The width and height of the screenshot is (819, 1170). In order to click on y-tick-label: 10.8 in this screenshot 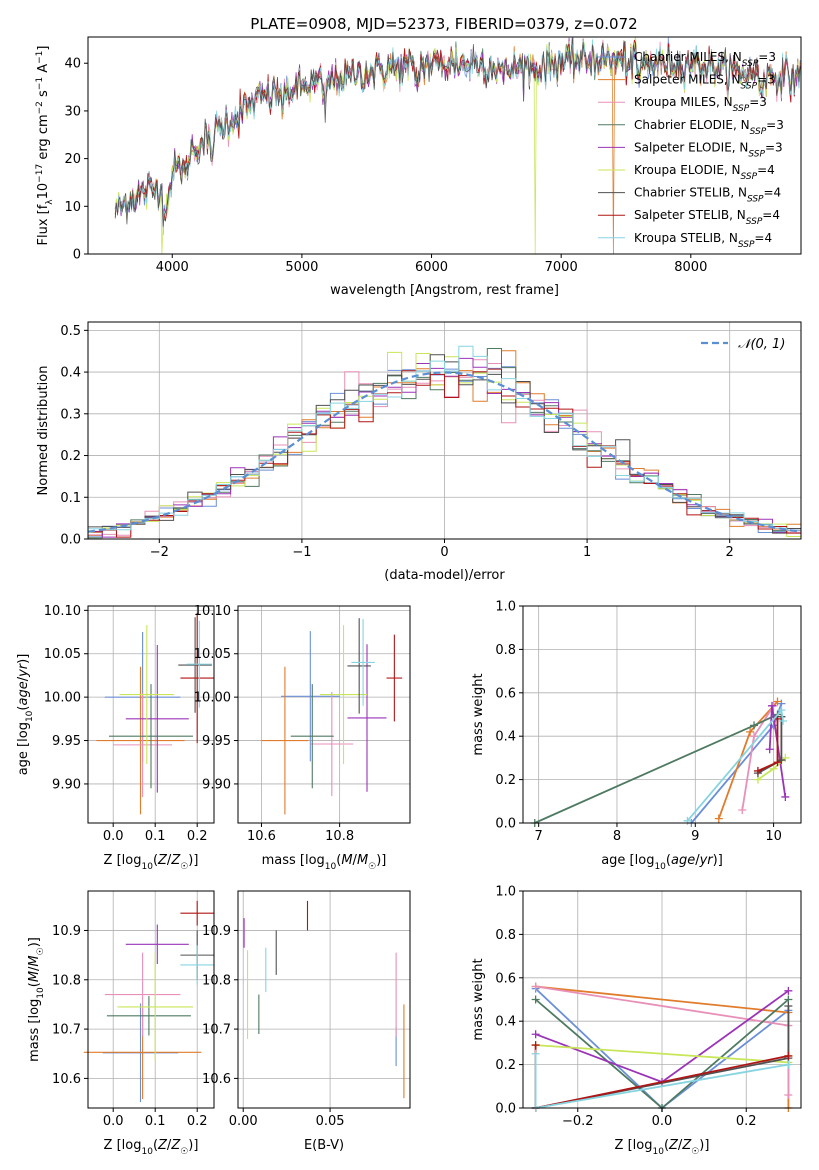, I will do `click(216, 980)`.